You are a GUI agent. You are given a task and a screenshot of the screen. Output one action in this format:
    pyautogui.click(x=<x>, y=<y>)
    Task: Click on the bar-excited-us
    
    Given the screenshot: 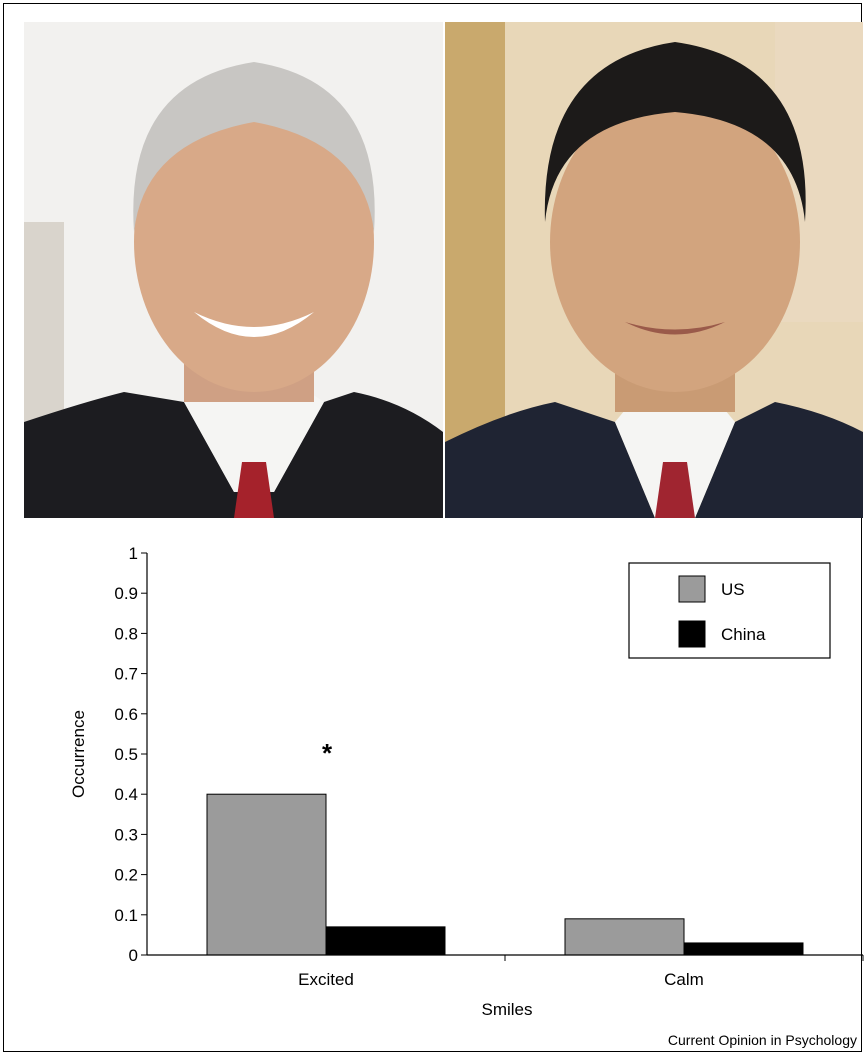 What is the action you would take?
    pyautogui.click(x=266, y=874)
    